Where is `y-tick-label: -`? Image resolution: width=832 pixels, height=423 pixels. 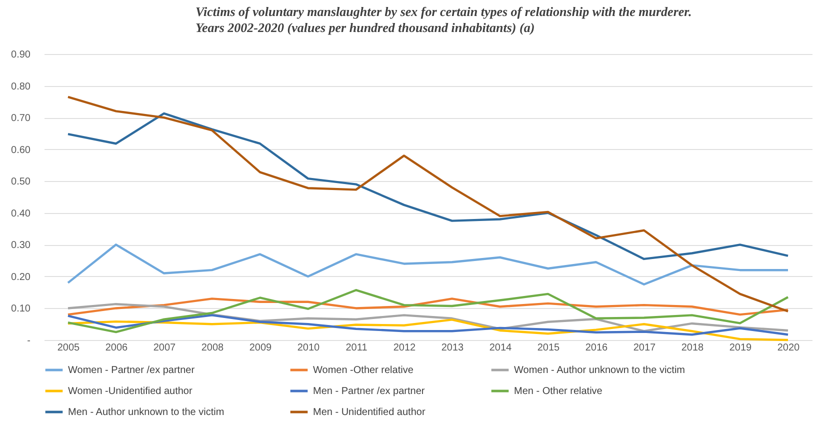
y-tick-label: - is located at coordinates (28, 341).